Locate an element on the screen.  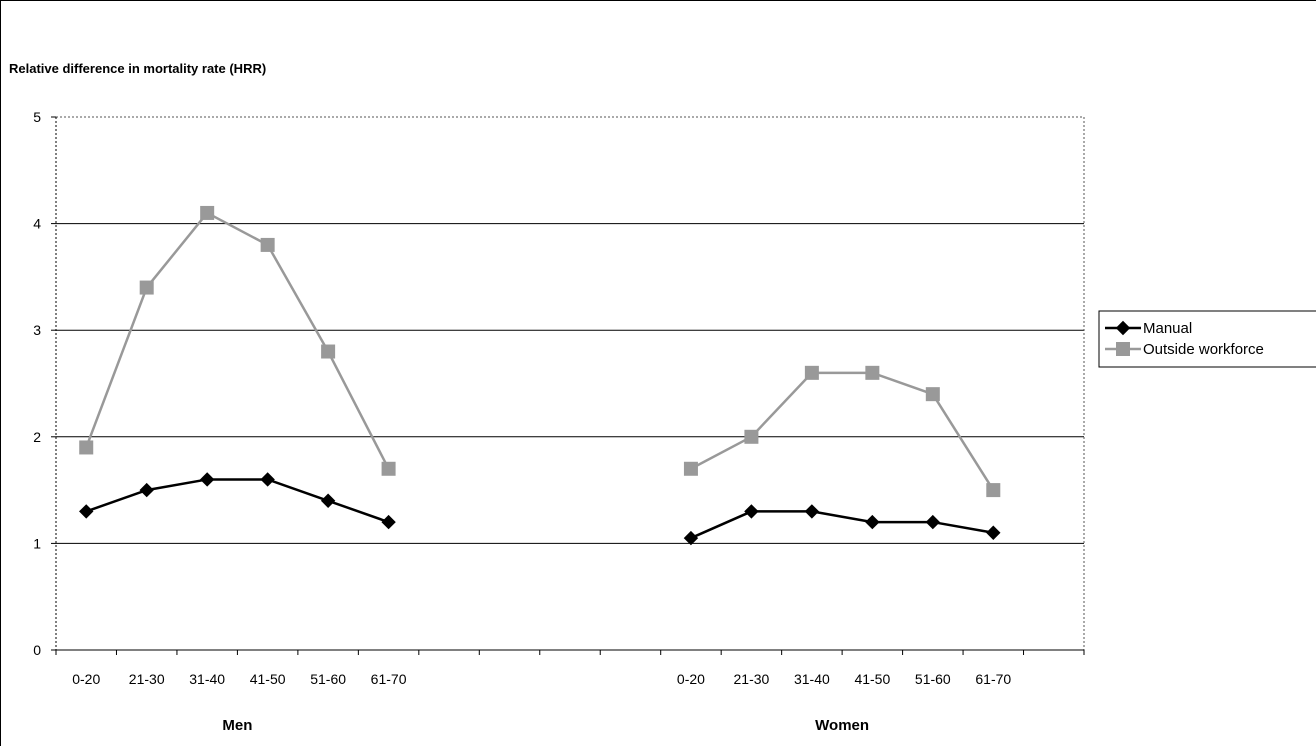
y-tick-label: 2 is located at coordinates (37, 437).